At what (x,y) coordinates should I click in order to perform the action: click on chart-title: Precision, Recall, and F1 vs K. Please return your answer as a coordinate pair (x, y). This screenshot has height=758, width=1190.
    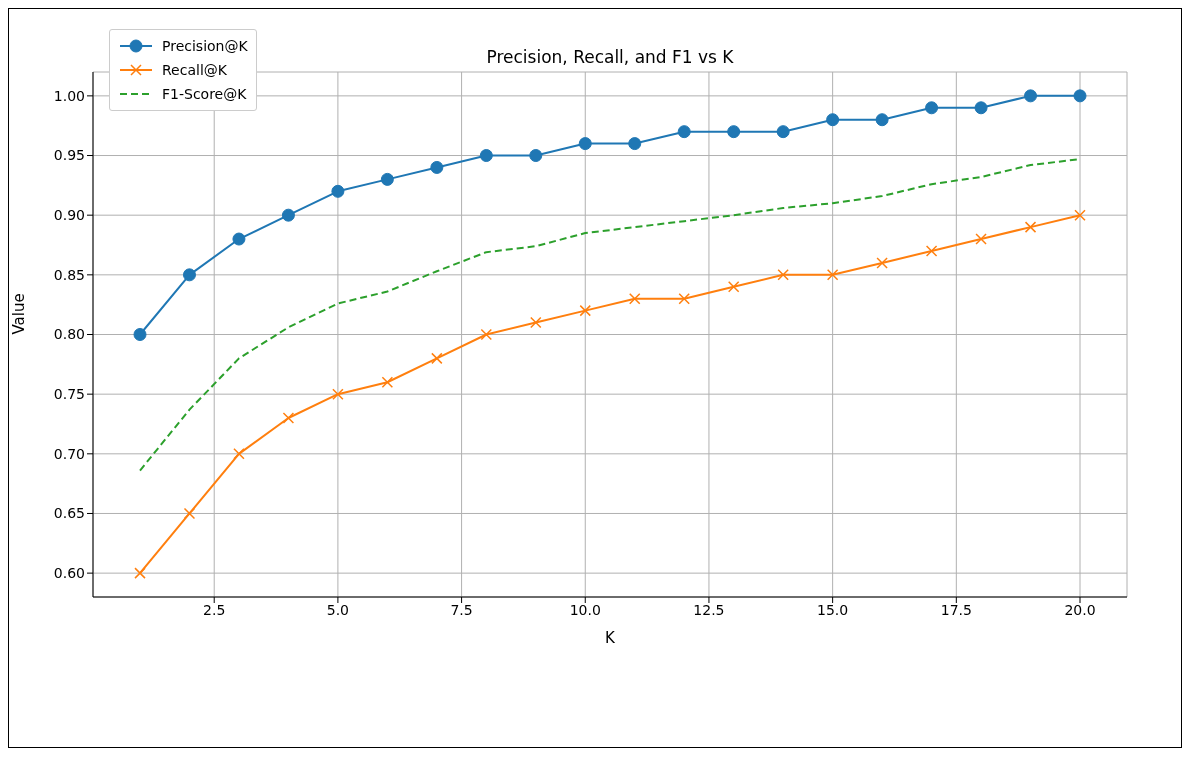
    Looking at the image, I should click on (610, 57).